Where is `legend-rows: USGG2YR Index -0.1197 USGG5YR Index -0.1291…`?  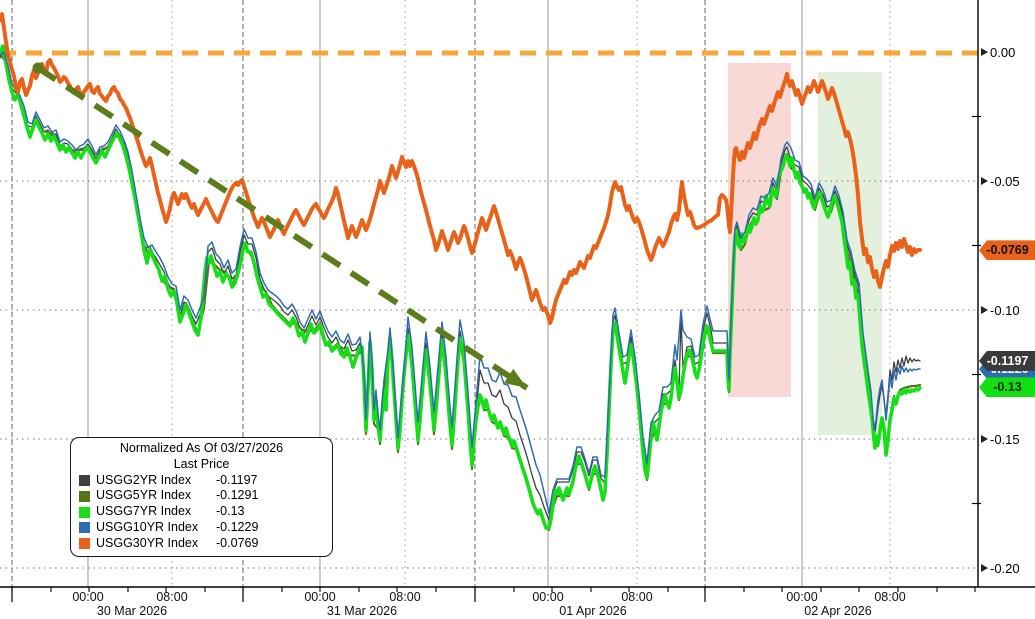 legend-rows: USGG2YR Index -0.1197 USGG5YR Index -0.1291… is located at coordinates (201, 512).